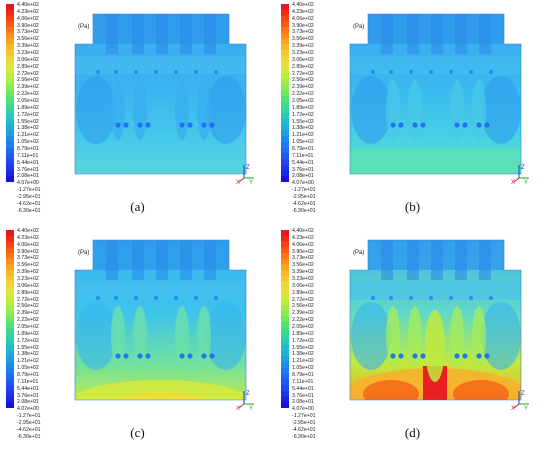 The image size is (550, 452). I want to click on warm-layer, so click(435, 161).